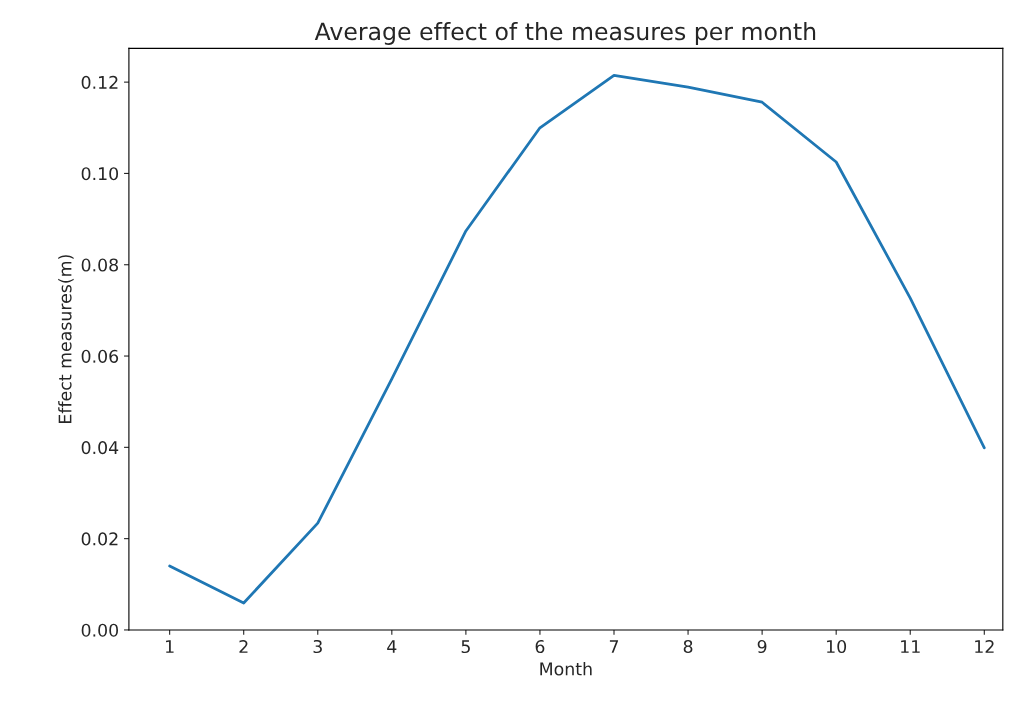  Describe the element at coordinates (100, 448) in the screenshot. I see `y-tick-label: 0.04` at that location.